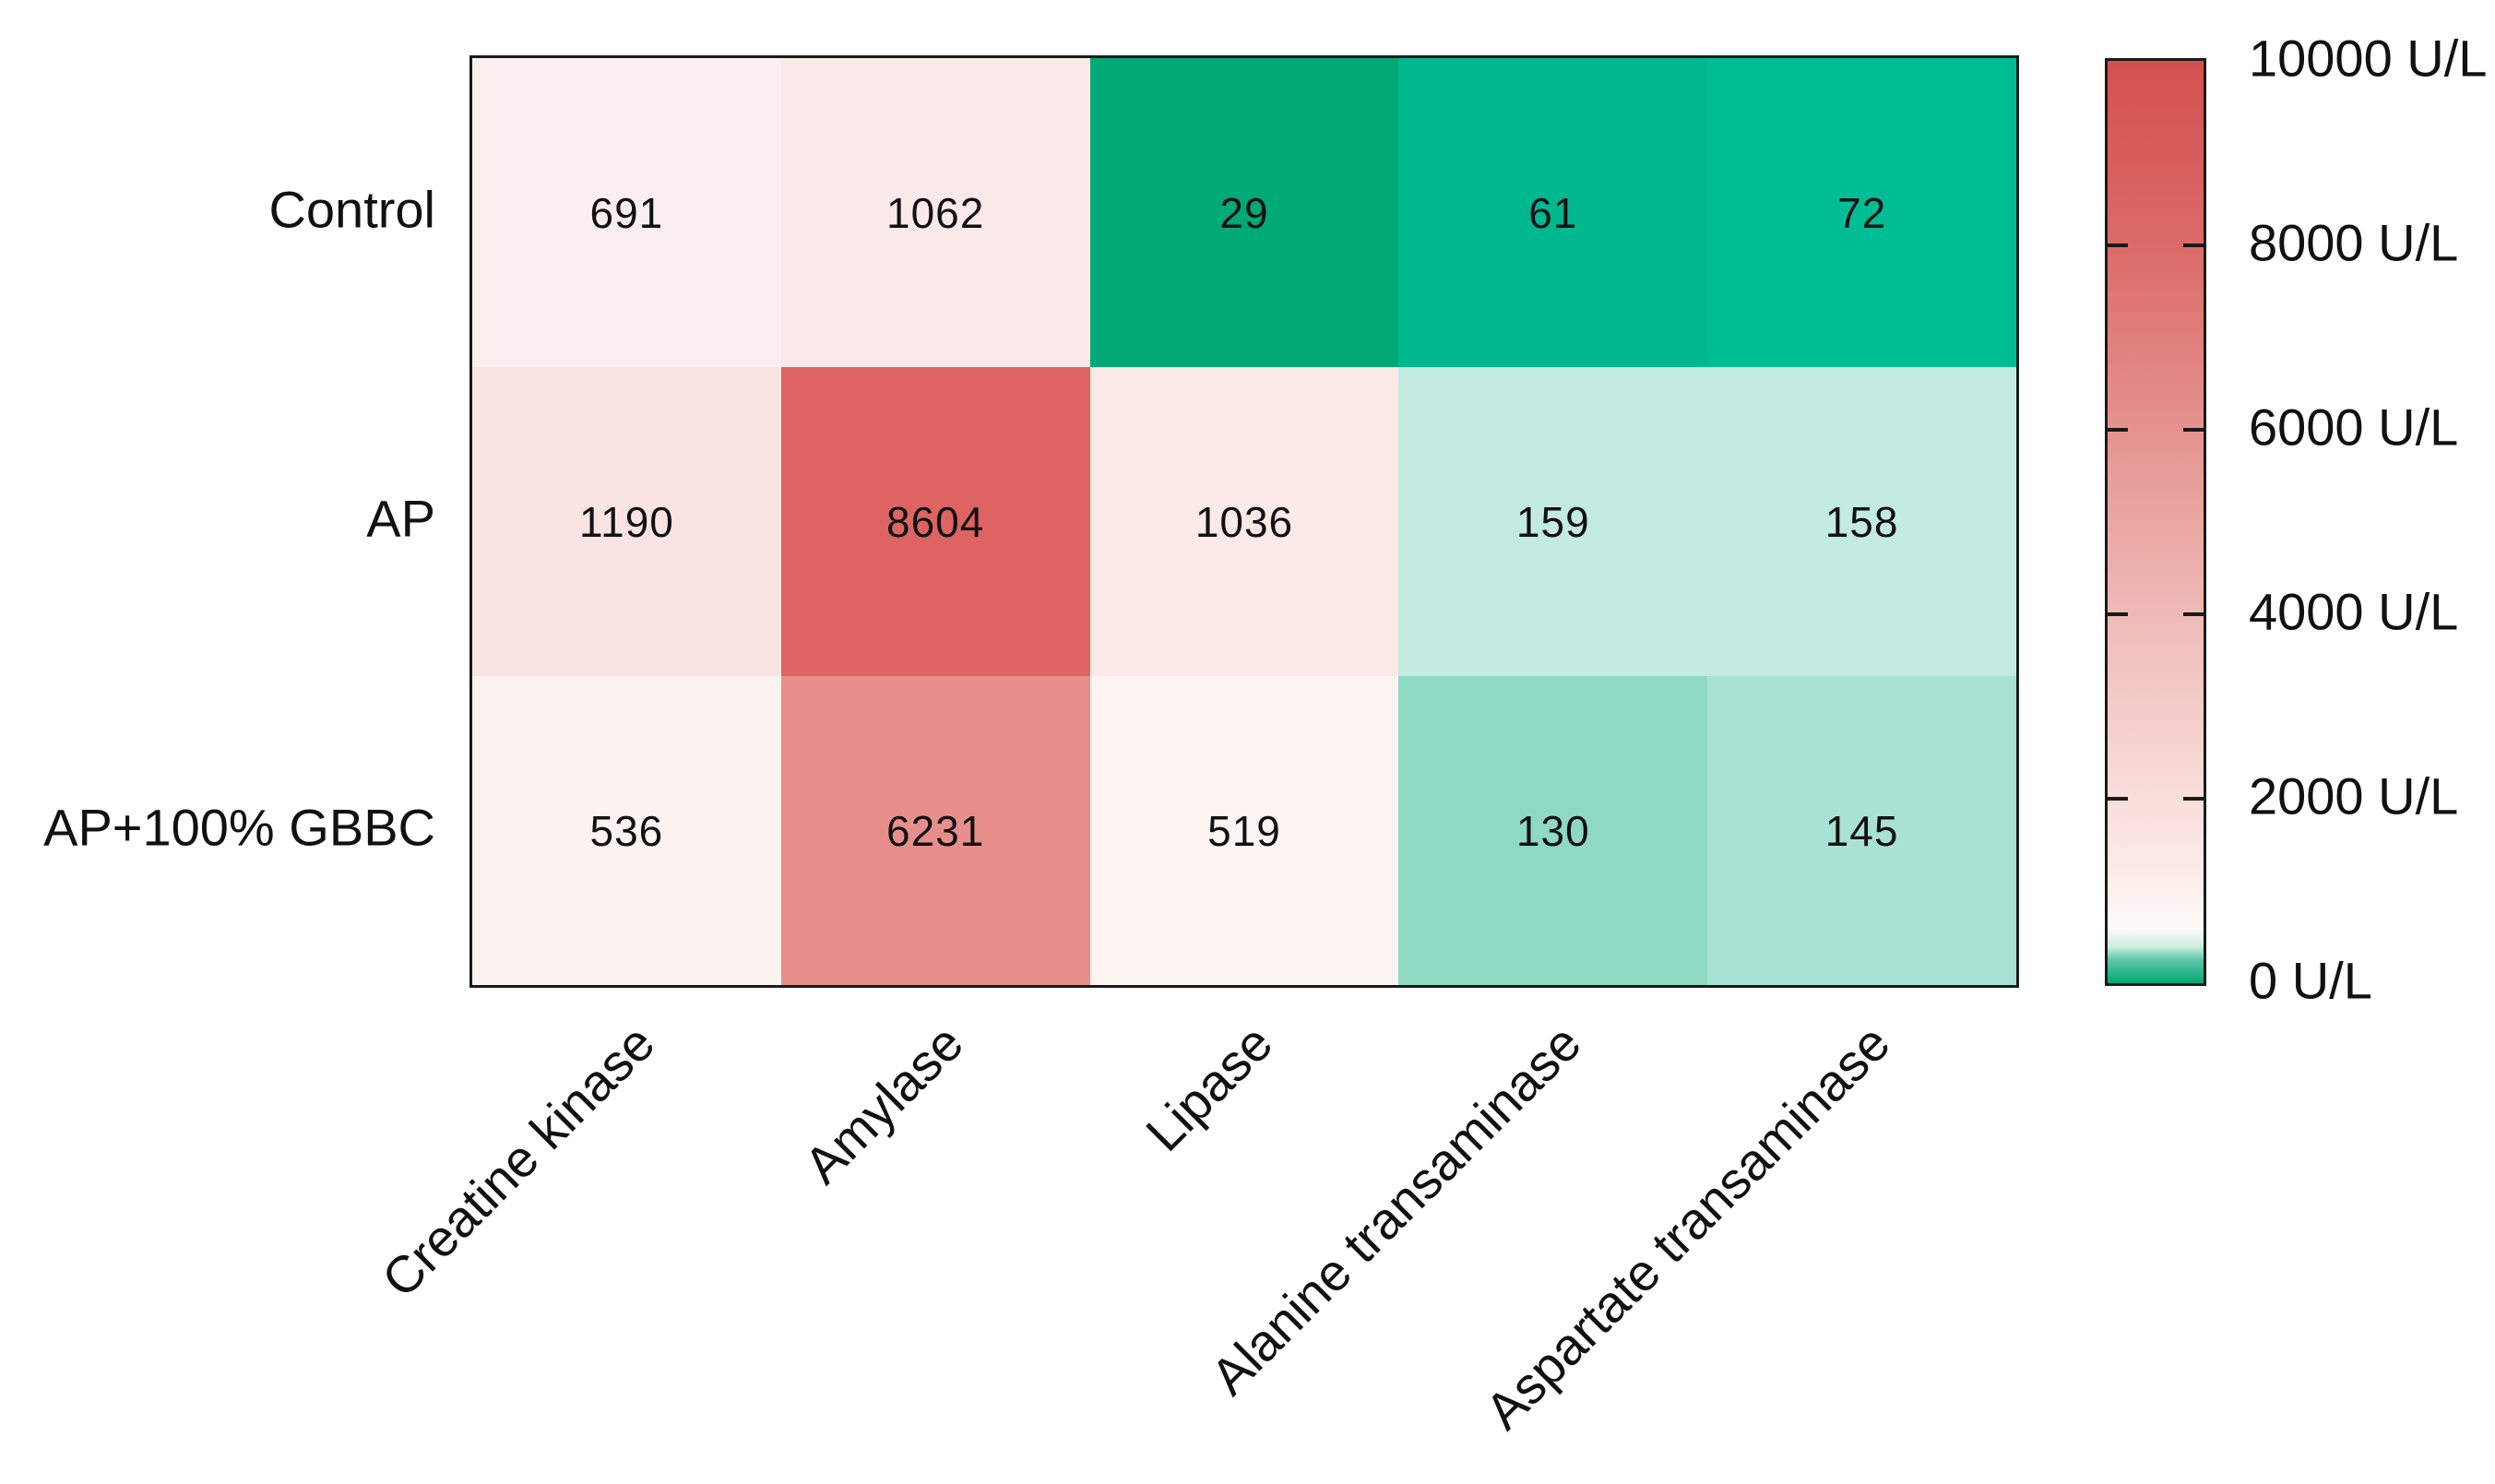 The image size is (2495, 1484). Describe the element at coordinates (239, 827) in the screenshot. I see `row-label: AP+100% GBBC` at that location.